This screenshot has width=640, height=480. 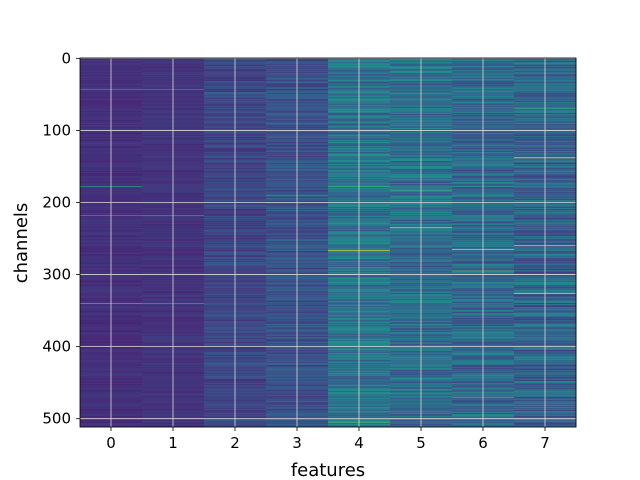 I want to click on y-tick-label: 200, so click(x=56, y=203).